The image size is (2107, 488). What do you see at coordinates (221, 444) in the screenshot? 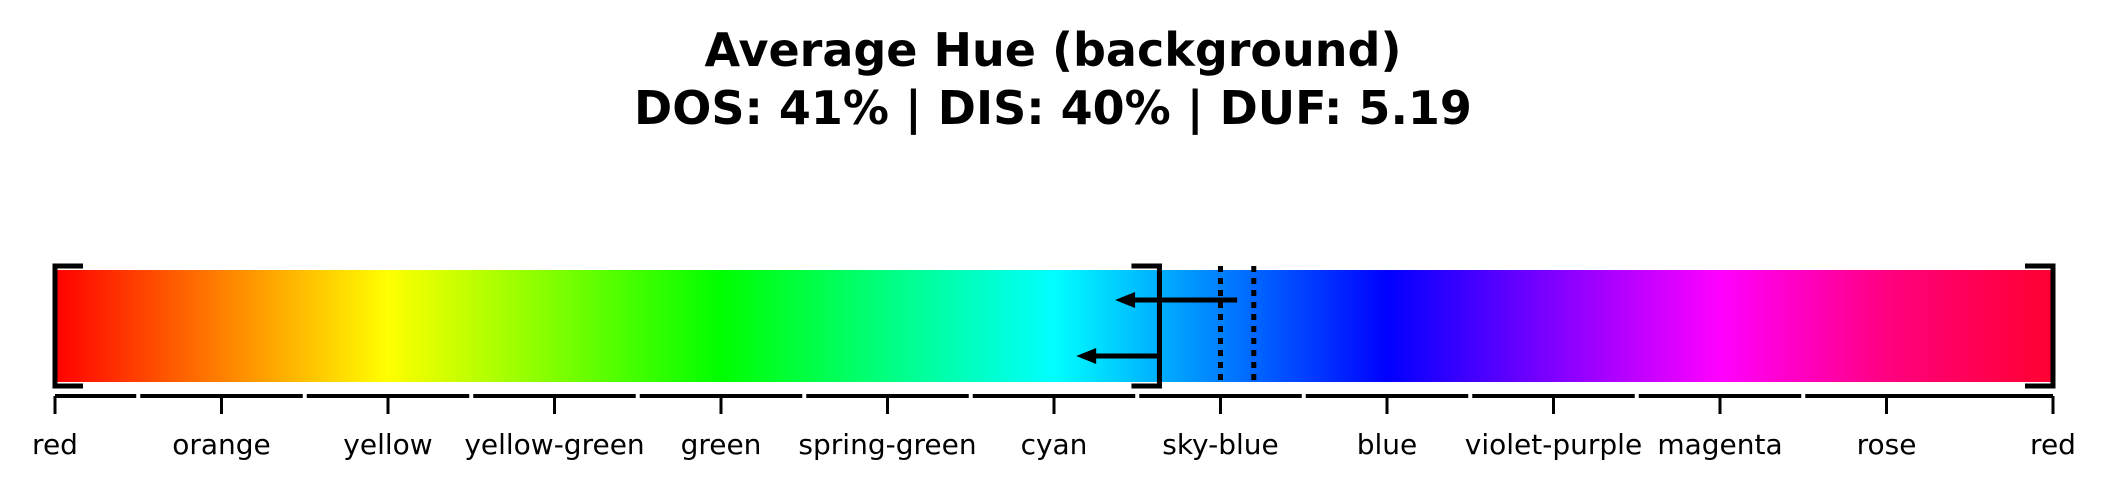
I see `x-tick-label: orange` at bounding box center [221, 444].